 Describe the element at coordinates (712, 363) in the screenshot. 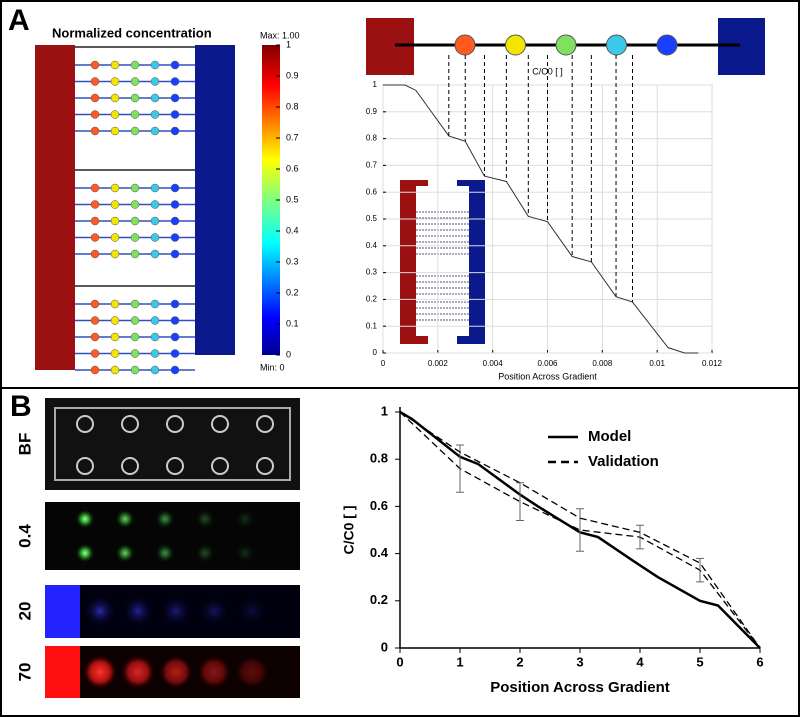

I see `x-tick-label: 0.012` at that location.